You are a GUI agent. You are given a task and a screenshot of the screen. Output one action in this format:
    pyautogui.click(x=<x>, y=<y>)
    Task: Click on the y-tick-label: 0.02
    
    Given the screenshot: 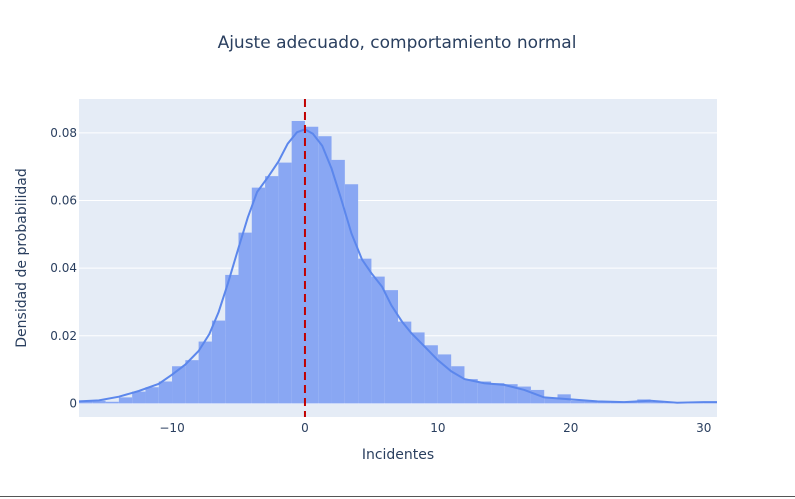 What is the action you would take?
    pyautogui.click(x=63, y=336)
    